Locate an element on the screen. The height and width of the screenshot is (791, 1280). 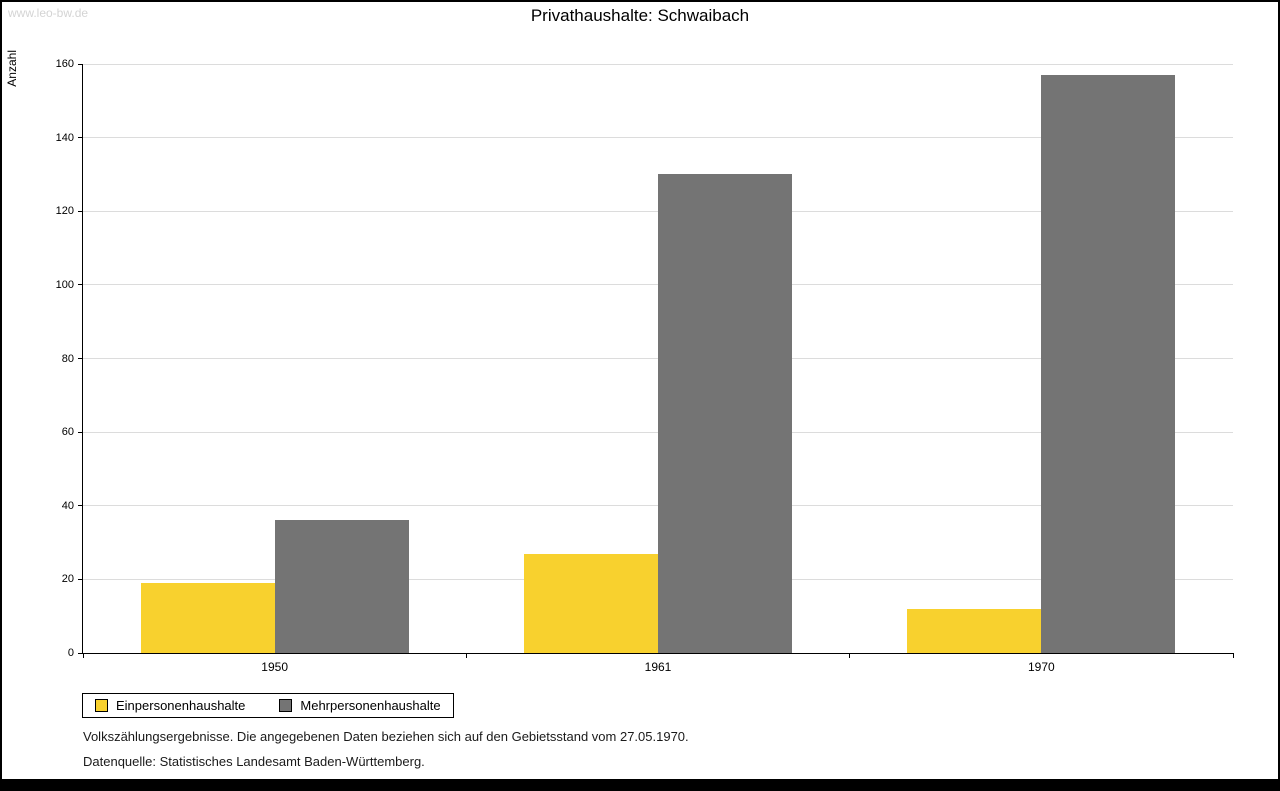
y-tick-label: 80 is located at coordinates (67, 358).